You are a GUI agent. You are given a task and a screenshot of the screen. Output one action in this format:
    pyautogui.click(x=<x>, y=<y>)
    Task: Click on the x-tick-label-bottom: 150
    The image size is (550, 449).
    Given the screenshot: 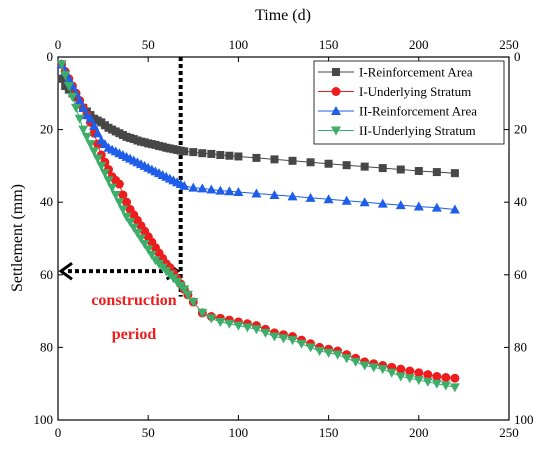 What is the action you would take?
    pyautogui.click(x=329, y=432)
    